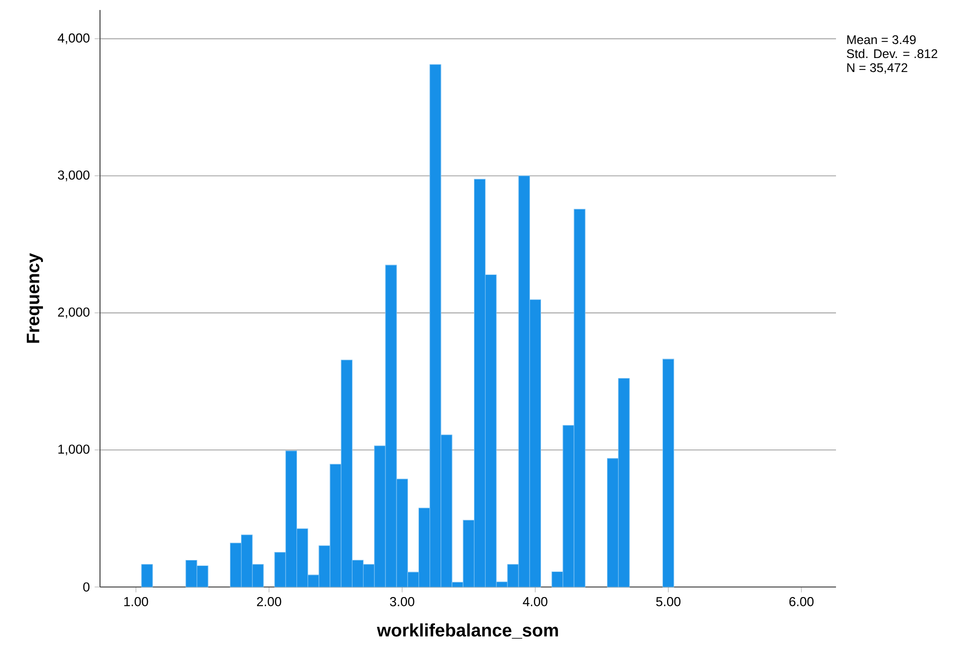 Image resolution: width=961 pixels, height=652 pixels. Describe the element at coordinates (86, 587) in the screenshot. I see `y-tick-label: 0` at that location.